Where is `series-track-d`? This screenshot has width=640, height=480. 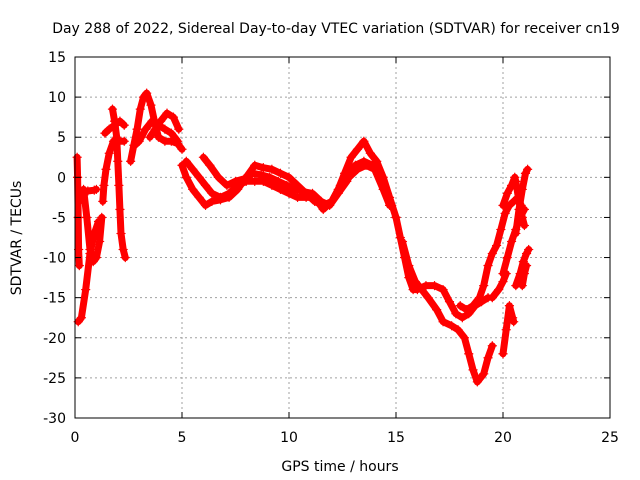 series-track-d is located at coordinates (92, 225).